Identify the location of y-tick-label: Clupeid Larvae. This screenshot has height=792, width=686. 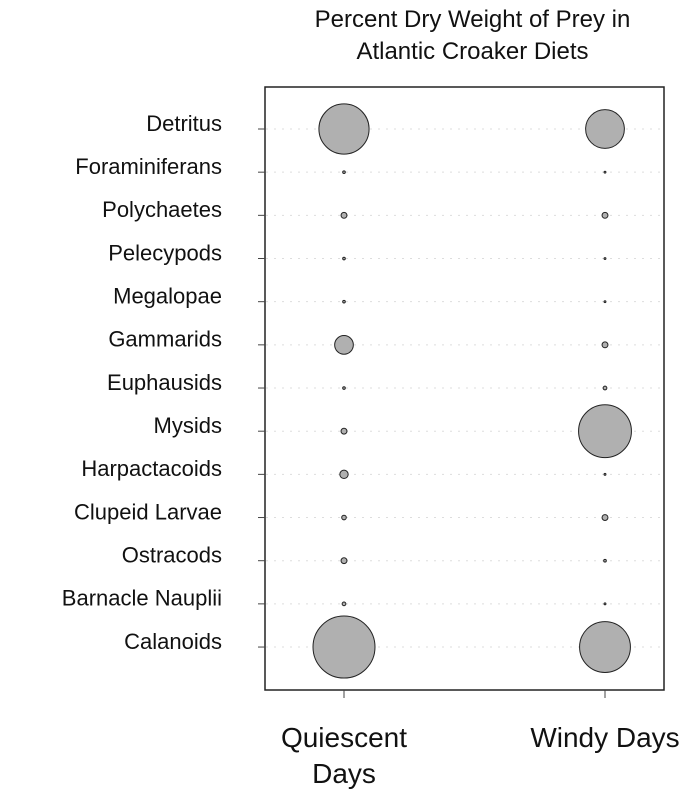
(148, 511).